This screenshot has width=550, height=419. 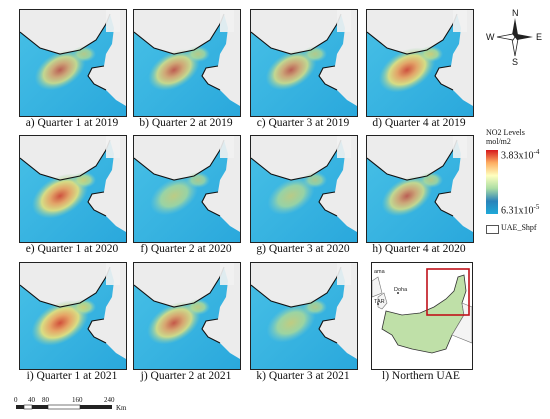 What do you see at coordinates (422, 316) in the screenshot?
I see `inset-map-northern-uae: ama Doha TAR` at bounding box center [422, 316].